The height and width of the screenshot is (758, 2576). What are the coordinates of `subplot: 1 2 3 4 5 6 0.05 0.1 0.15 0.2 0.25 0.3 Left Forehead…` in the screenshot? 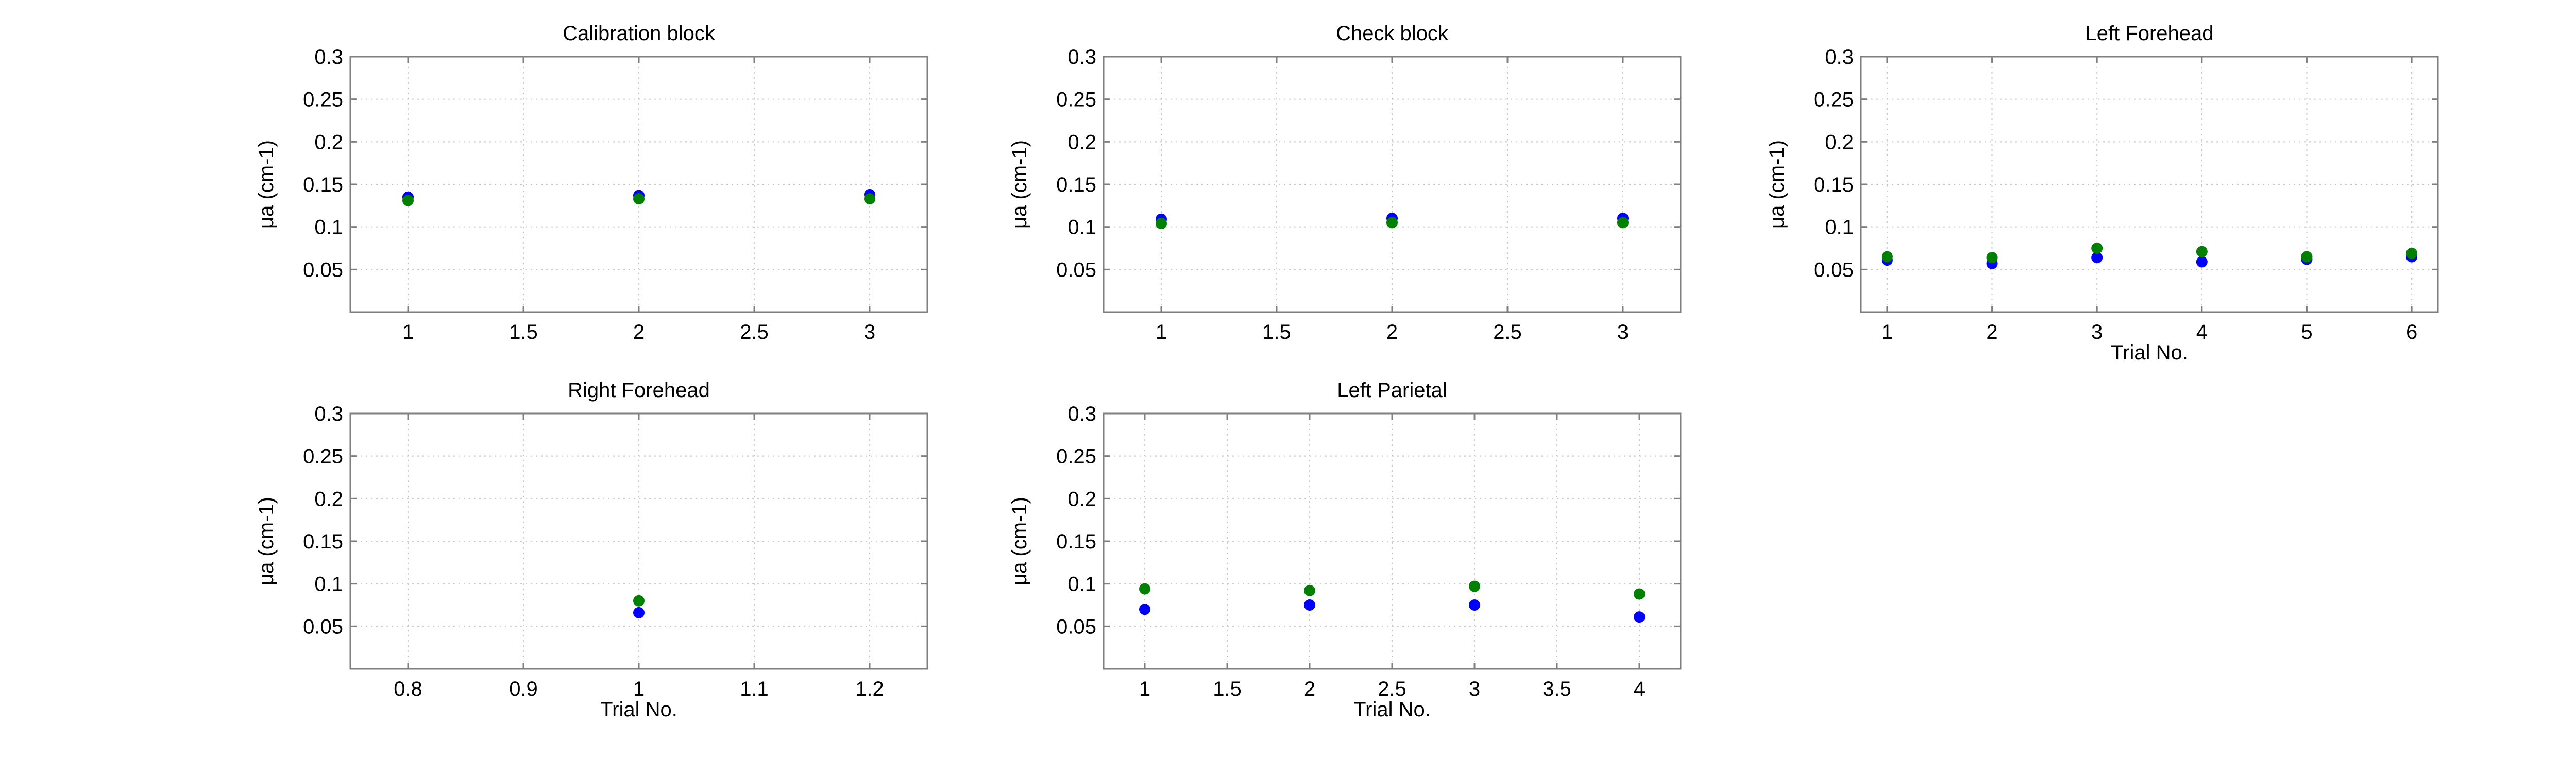 It's located at (2102, 193).